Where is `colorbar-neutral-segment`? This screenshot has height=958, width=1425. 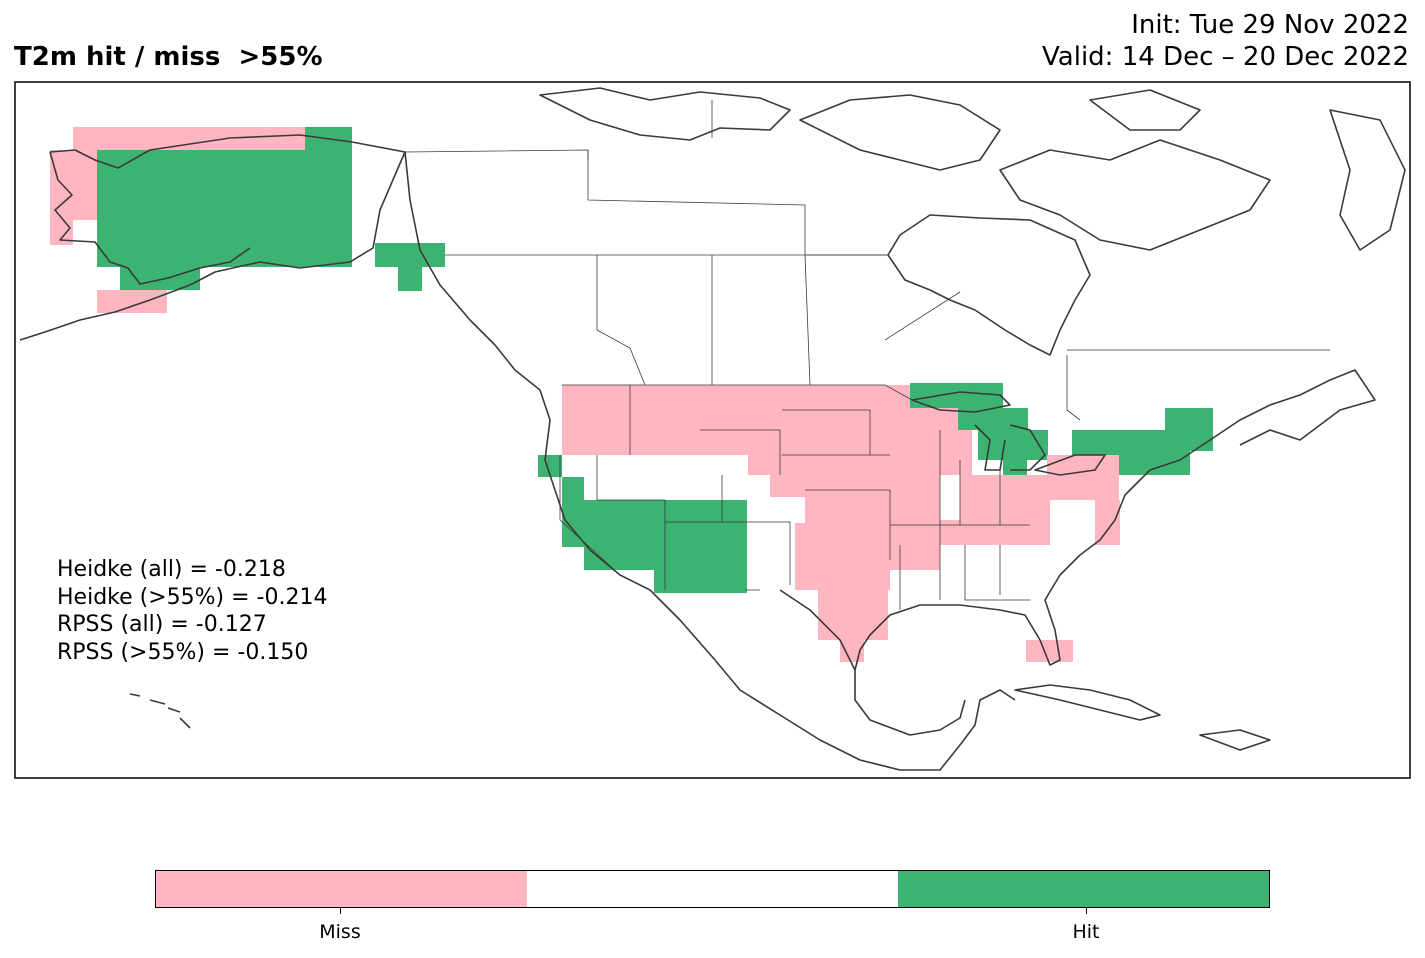 colorbar-neutral-segment is located at coordinates (712, 889).